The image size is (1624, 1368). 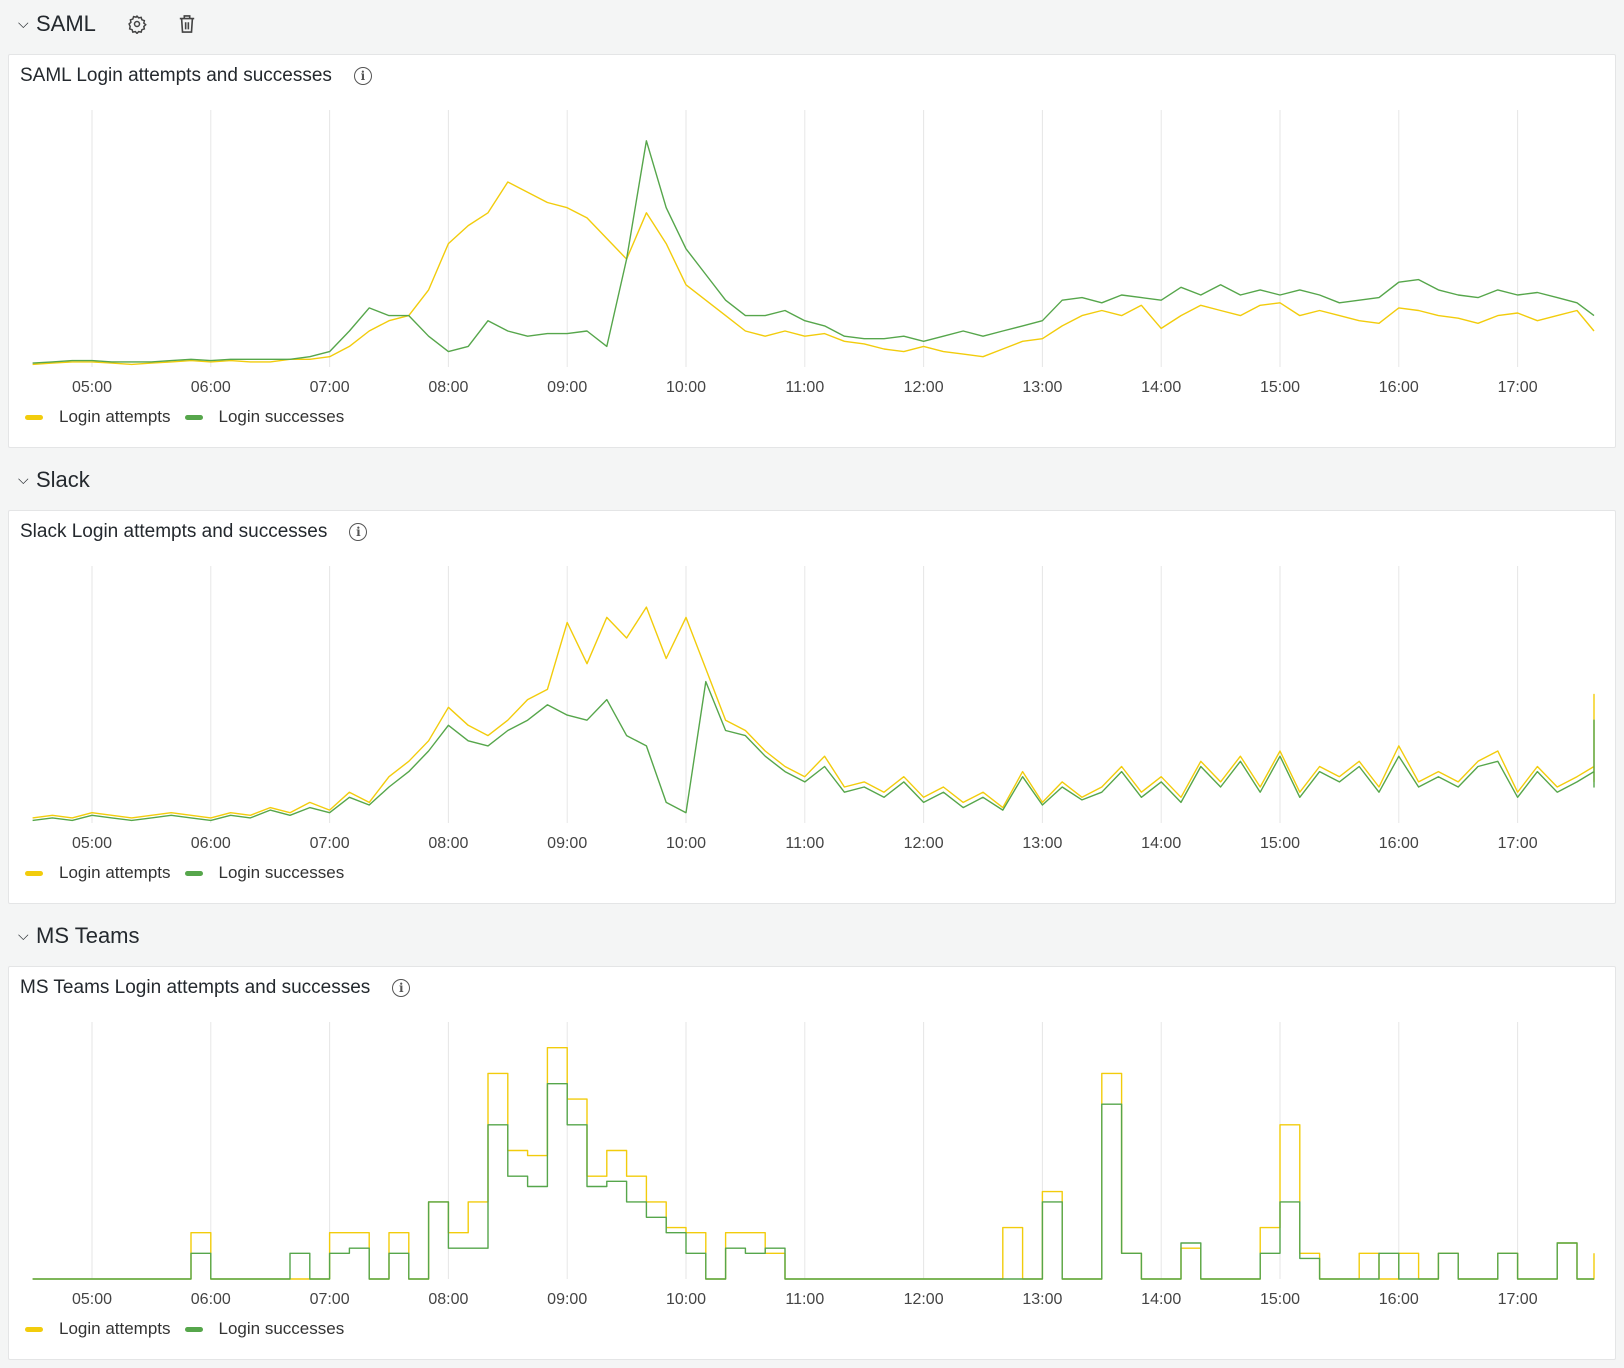 What do you see at coordinates (66, 23) in the screenshot?
I see `row-title: SAML` at bounding box center [66, 23].